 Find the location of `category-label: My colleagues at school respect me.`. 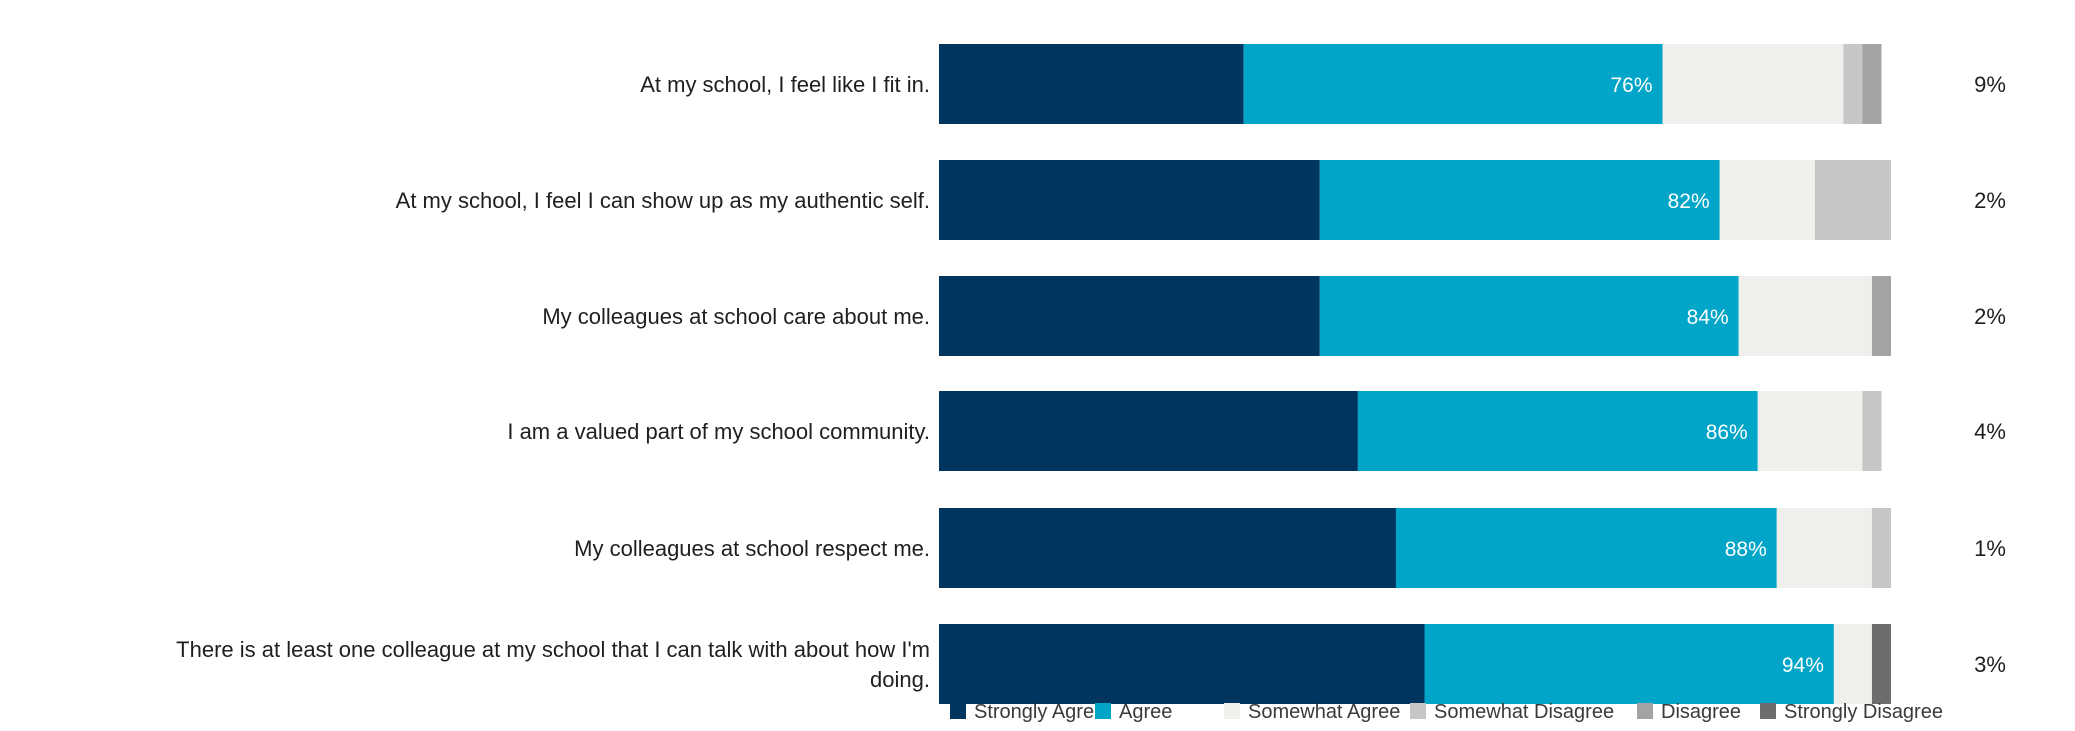

category-label: My colleagues at school respect me. is located at coordinates (752, 548).